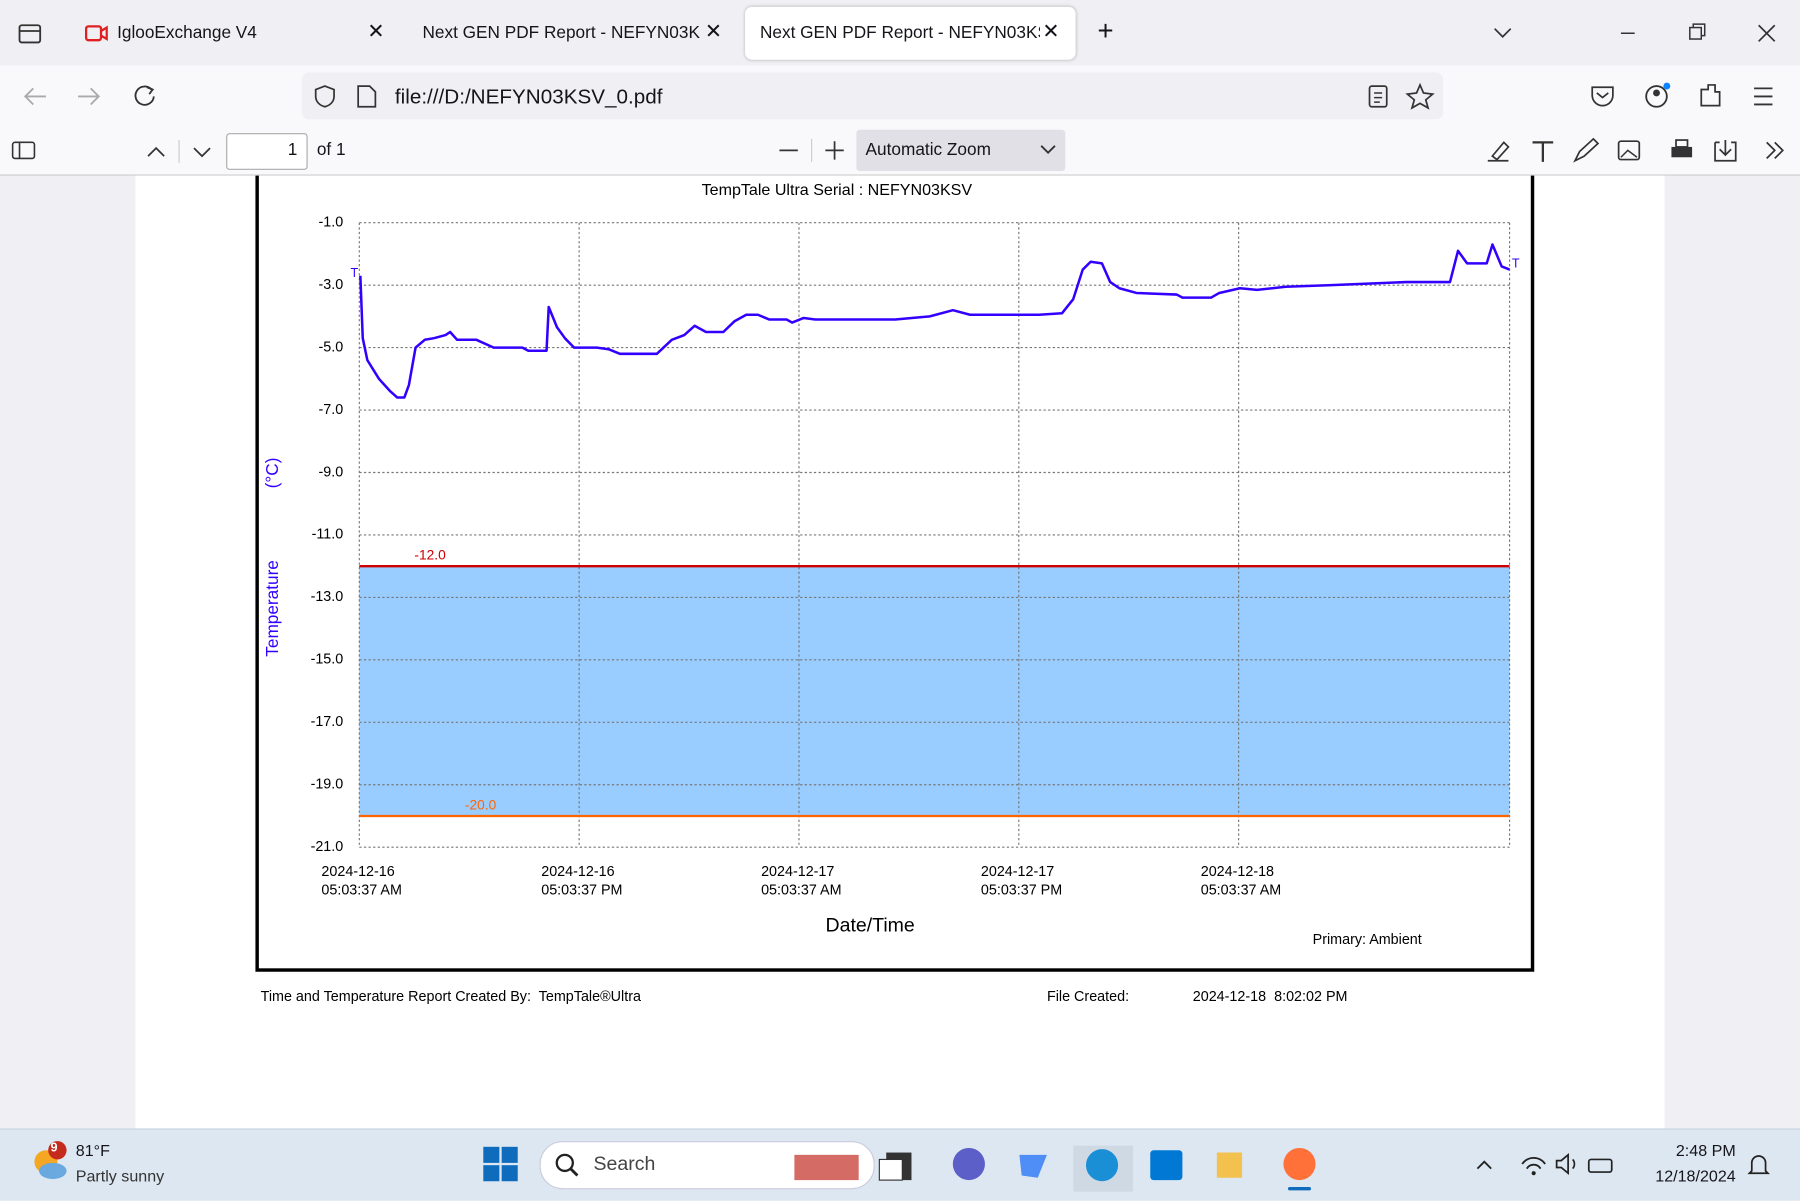 Image resolution: width=1800 pixels, height=1201 pixels. What do you see at coordinates (327, 660) in the screenshot?
I see `y-tick-label: -15.0` at bounding box center [327, 660].